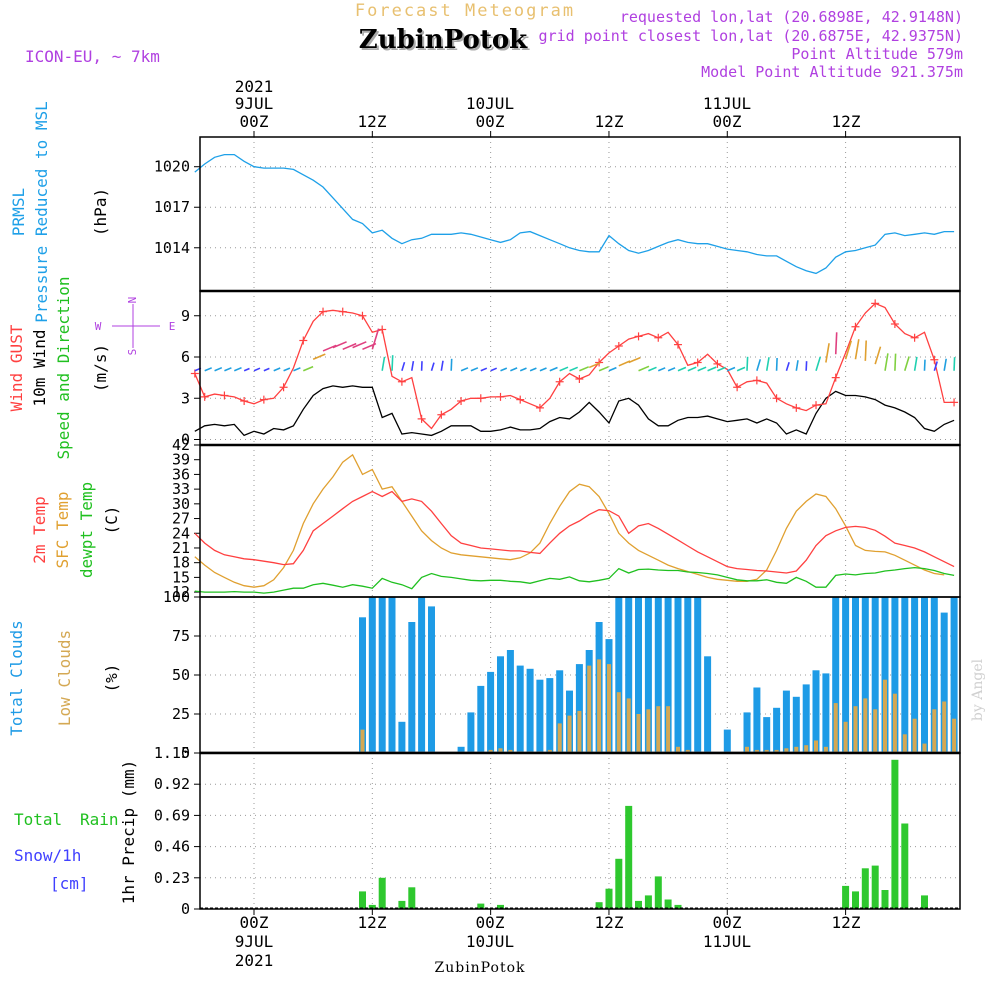 This screenshot has height=1000, width=1000. Describe the element at coordinates (490, 941) in the screenshot. I see `bottom-day-label-2: 10JUL` at that location.